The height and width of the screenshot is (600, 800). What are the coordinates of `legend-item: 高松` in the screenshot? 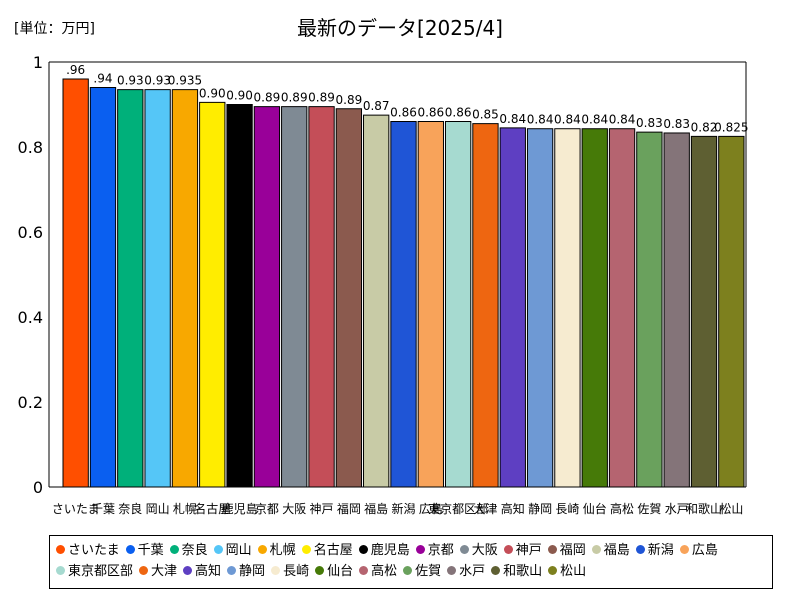 It's located at (378, 571).